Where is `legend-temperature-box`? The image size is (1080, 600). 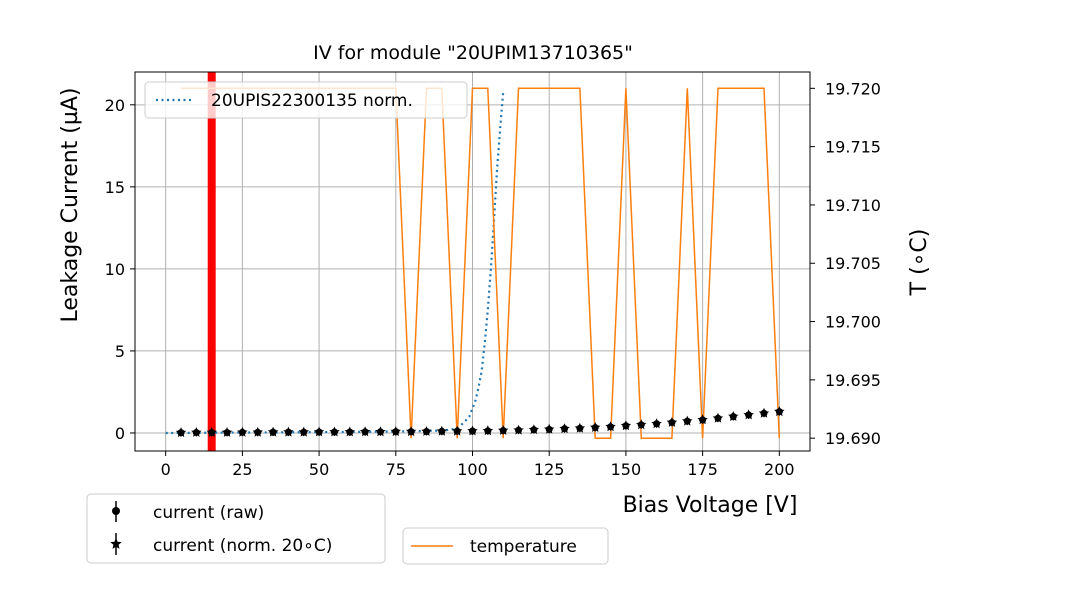 legend-temperature-box is located at coordinates (505, 546).